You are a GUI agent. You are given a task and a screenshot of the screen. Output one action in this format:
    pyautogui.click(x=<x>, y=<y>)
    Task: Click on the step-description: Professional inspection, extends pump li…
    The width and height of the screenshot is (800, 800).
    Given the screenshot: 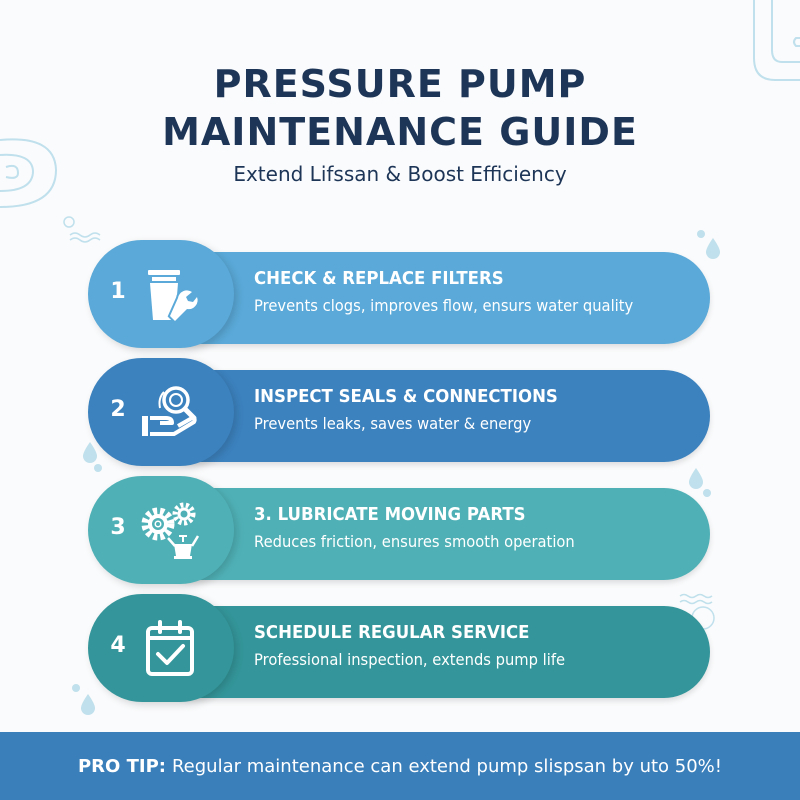 What is the action you would take?
    pyautogui.click(x=410, y=659)
    